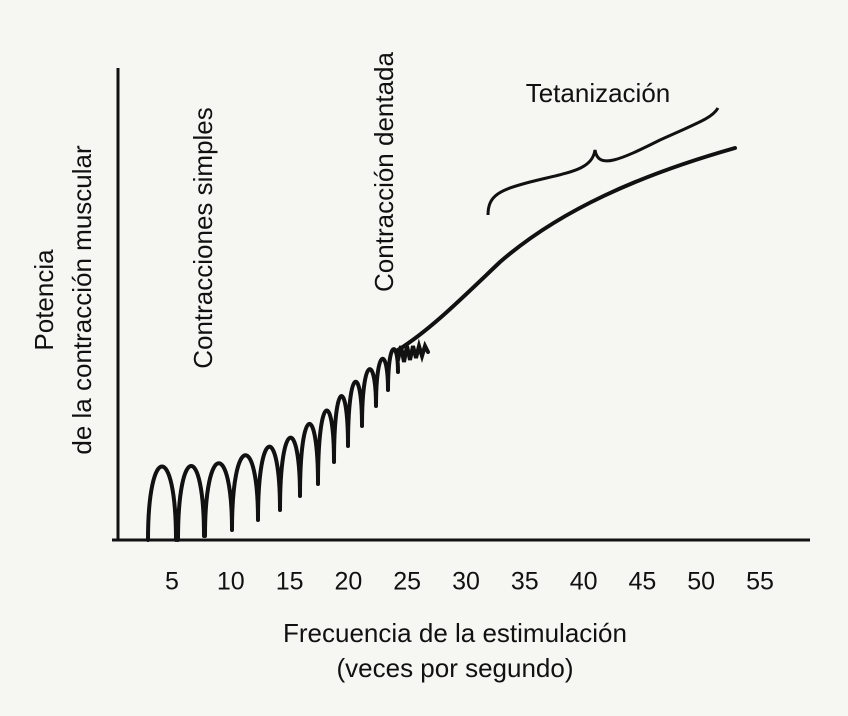 This screenshot has width=848, height=716. I want to click on y-axis-label: de la contracción muscular, so click(82, 300).